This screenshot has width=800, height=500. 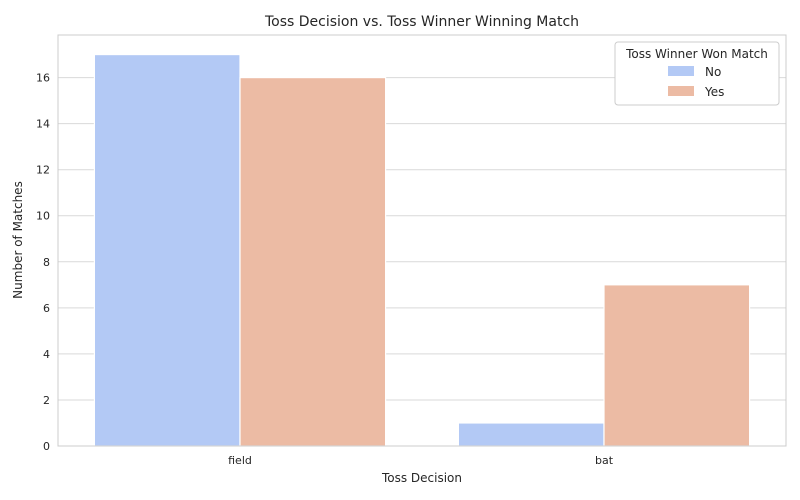 What do you see at coordinates (713, 72) in the screenshot?
I see `legend-label: No` at bounding box center [713, 72].